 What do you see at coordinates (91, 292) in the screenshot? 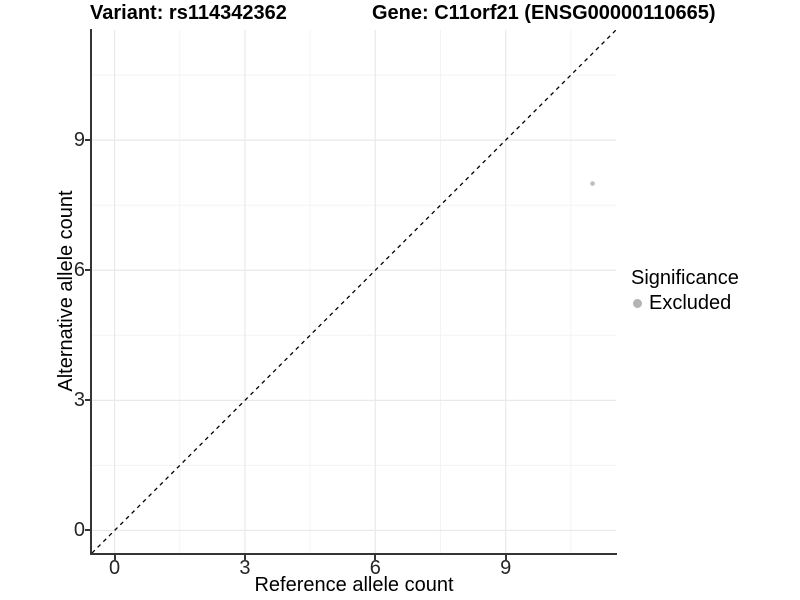
I see `y-axis-line` at bounding box center [91, 292].